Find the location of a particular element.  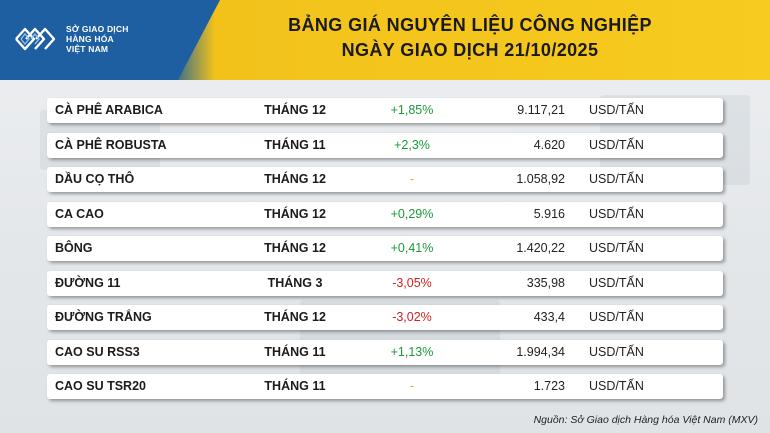

mxv-logo-icon is located at coordinates (35, 39).